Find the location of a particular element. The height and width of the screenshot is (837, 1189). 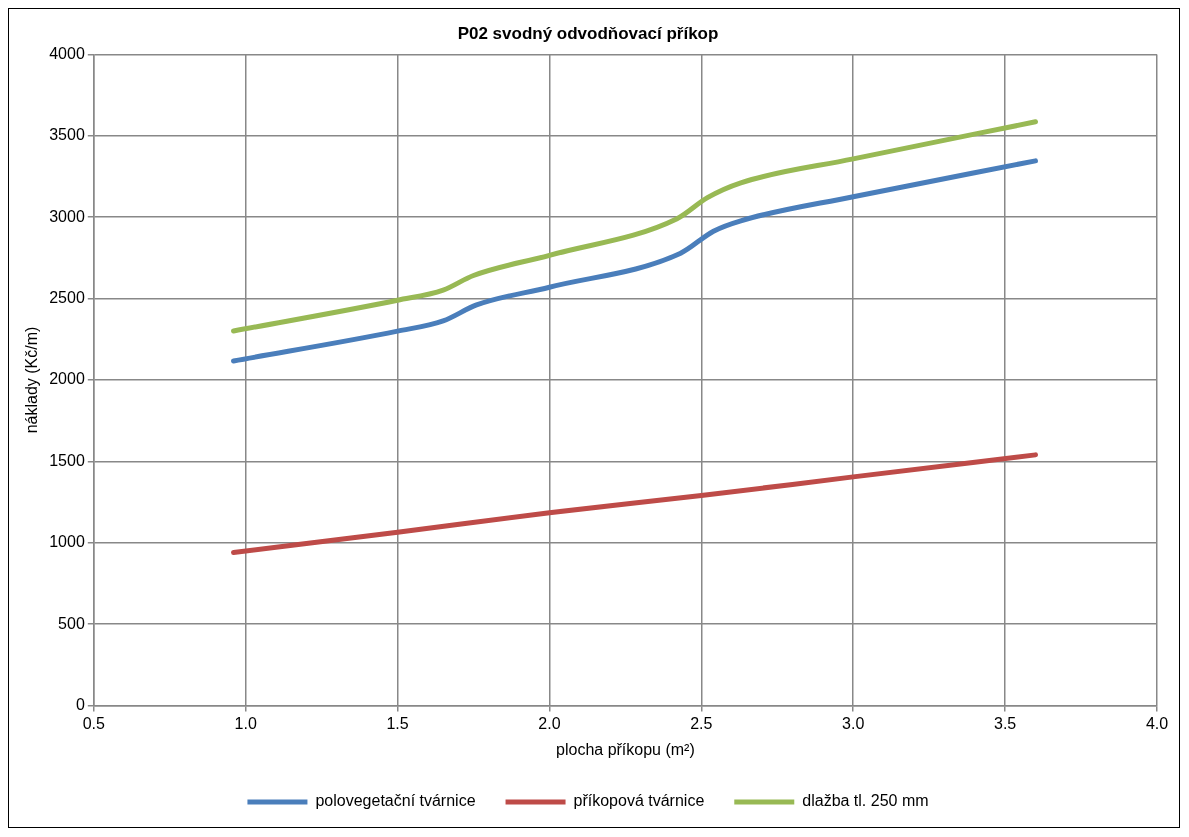

y-tick-label: 0 is located at coordinates (80, 705).